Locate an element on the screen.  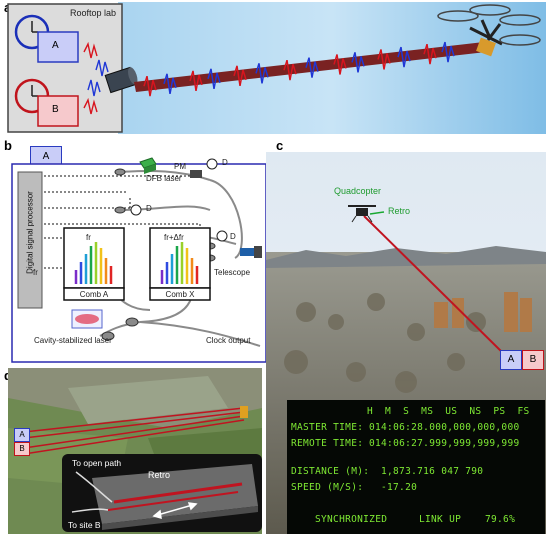
distance-value: 1,873.716 047 790 is located at coordinates (432, 471).